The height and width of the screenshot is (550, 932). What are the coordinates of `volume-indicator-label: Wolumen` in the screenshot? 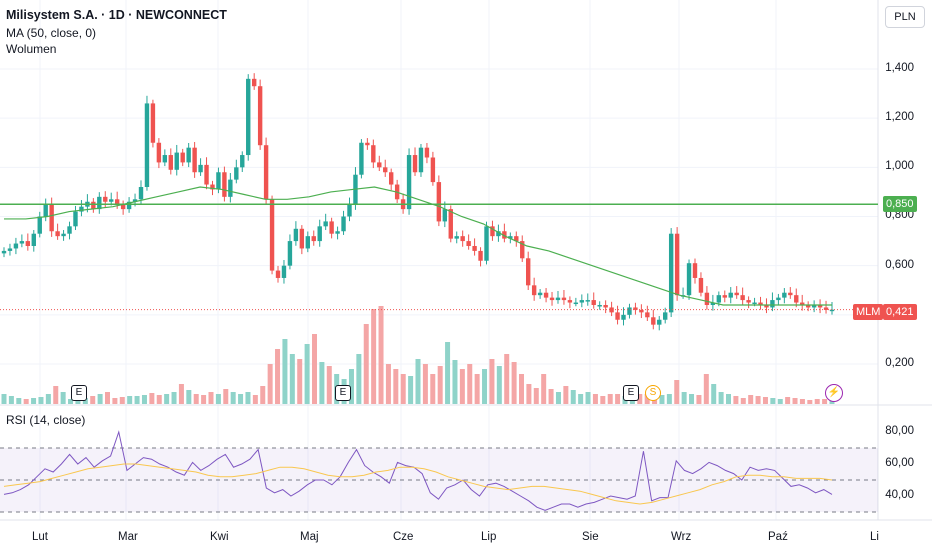 It's located at (31, 49).